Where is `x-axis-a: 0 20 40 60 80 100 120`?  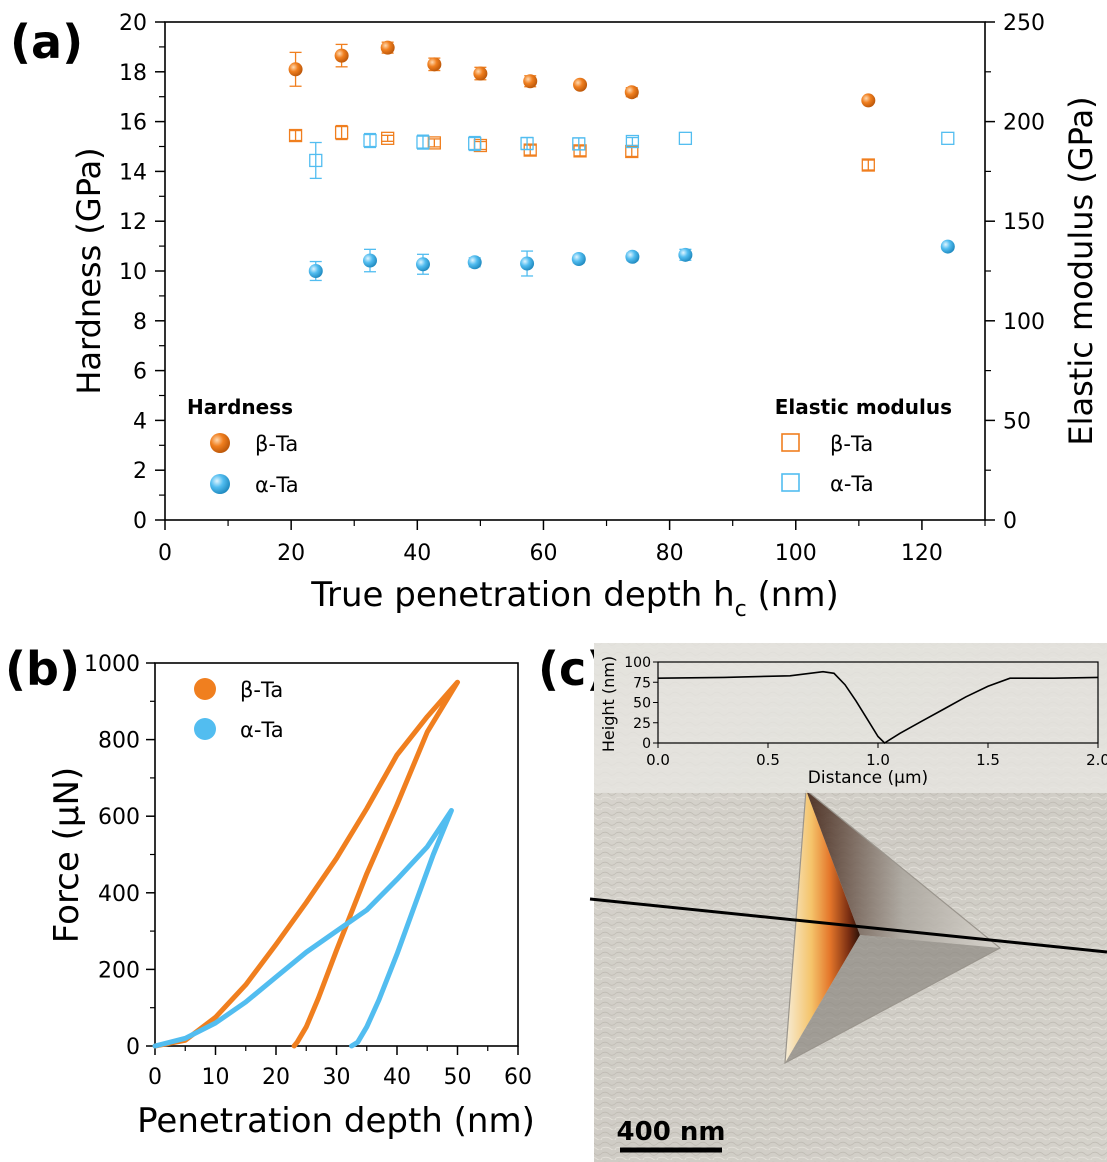 x-axis-a: 0 20 40 60 80 100 120 is located at coordinates (572, 543).